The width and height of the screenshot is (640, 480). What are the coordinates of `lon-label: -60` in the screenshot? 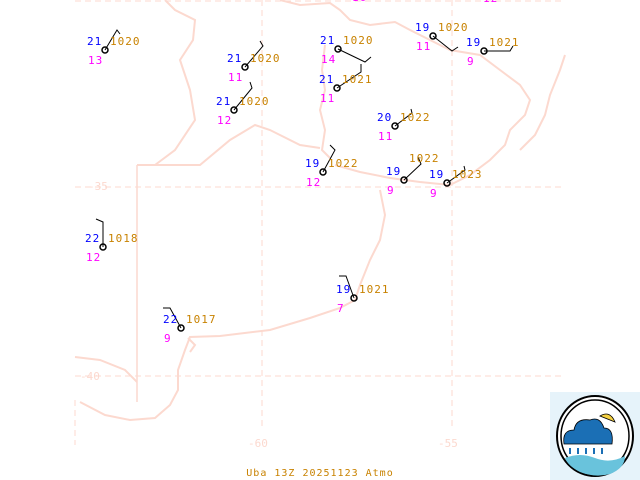 It's located at (258, 443).